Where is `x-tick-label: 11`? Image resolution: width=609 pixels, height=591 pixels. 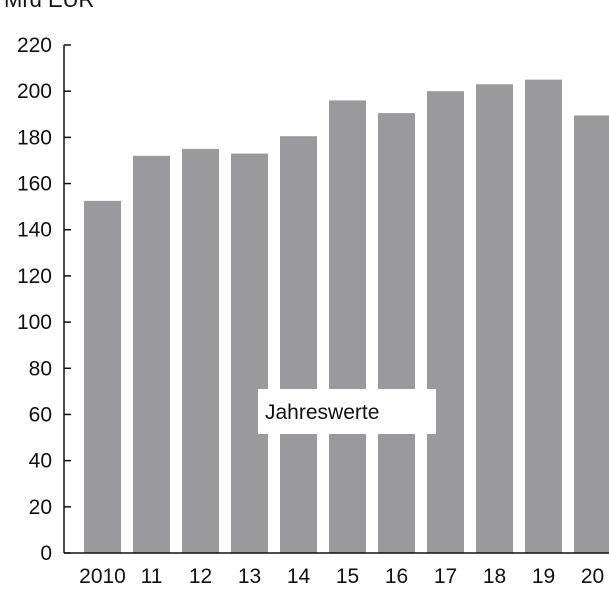 x-tick-label: 11 is located at coordinates (152, 575).